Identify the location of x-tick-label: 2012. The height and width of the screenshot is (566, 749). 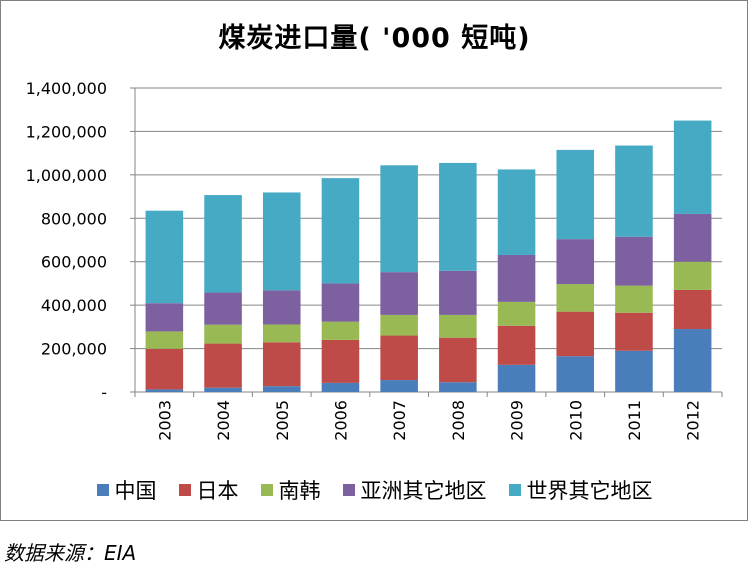
(693, 420).